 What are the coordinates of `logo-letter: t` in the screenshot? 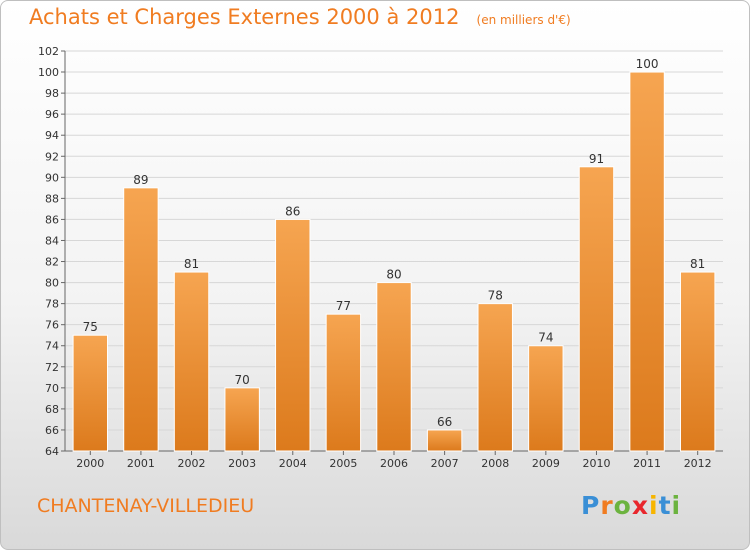 It's located at (665, 505).